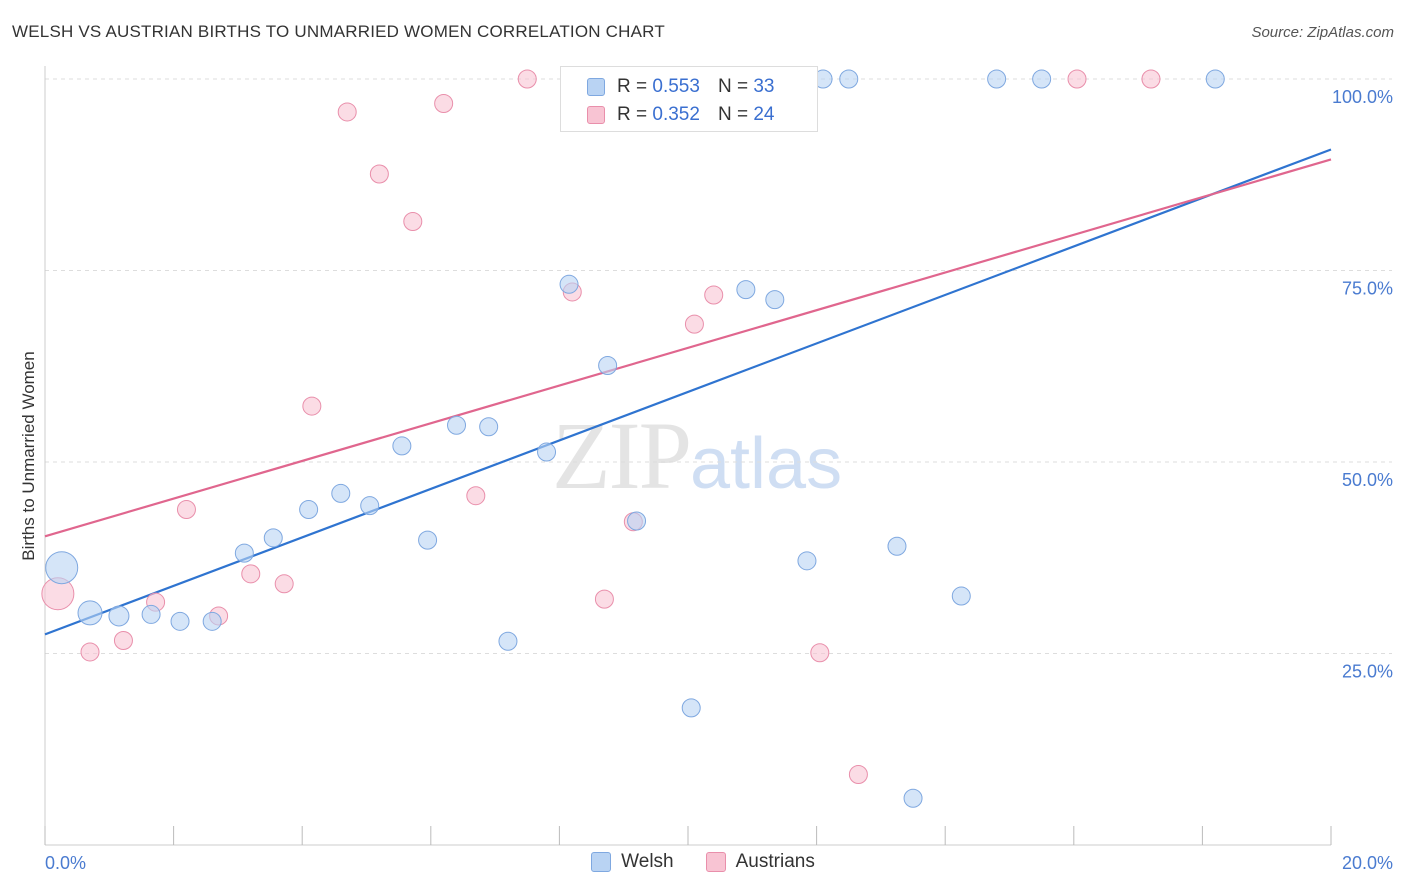  Describe the element at coordinates (647, 861) in the screenshot. I see `welsh-legend-label: Welsh` at that location.